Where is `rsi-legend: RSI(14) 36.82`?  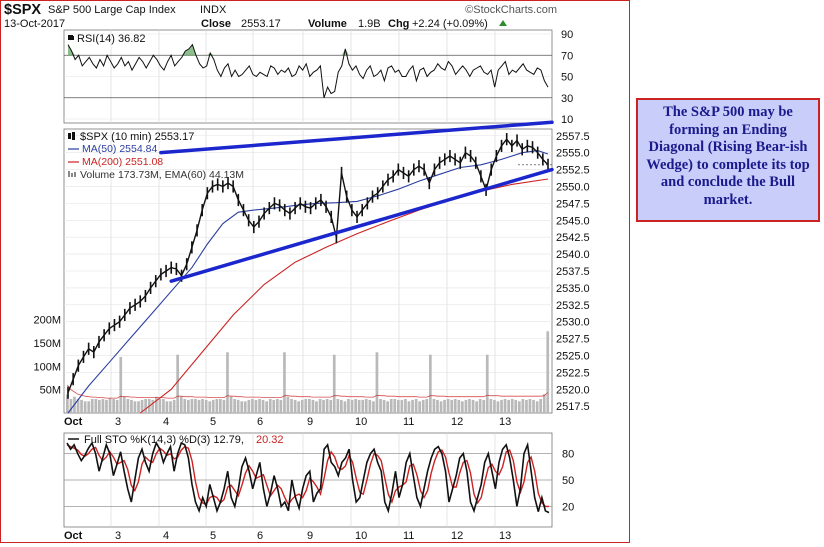
rsi-legend: RSI(14) 36.82 is located at coordinates (106, 39).